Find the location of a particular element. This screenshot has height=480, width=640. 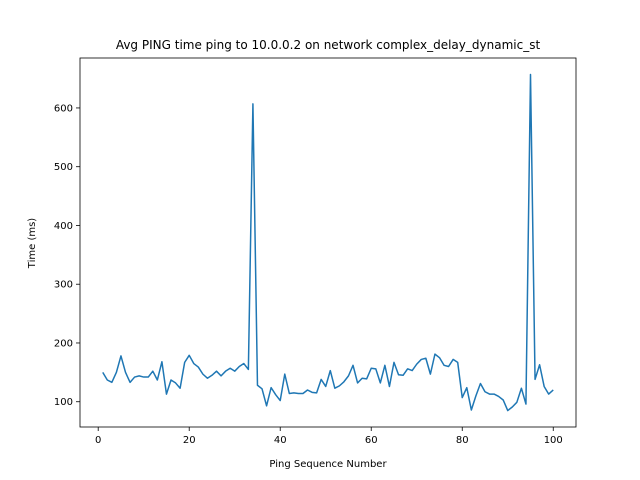

x-tick-label: 0 is located at coordinates (98, 440).